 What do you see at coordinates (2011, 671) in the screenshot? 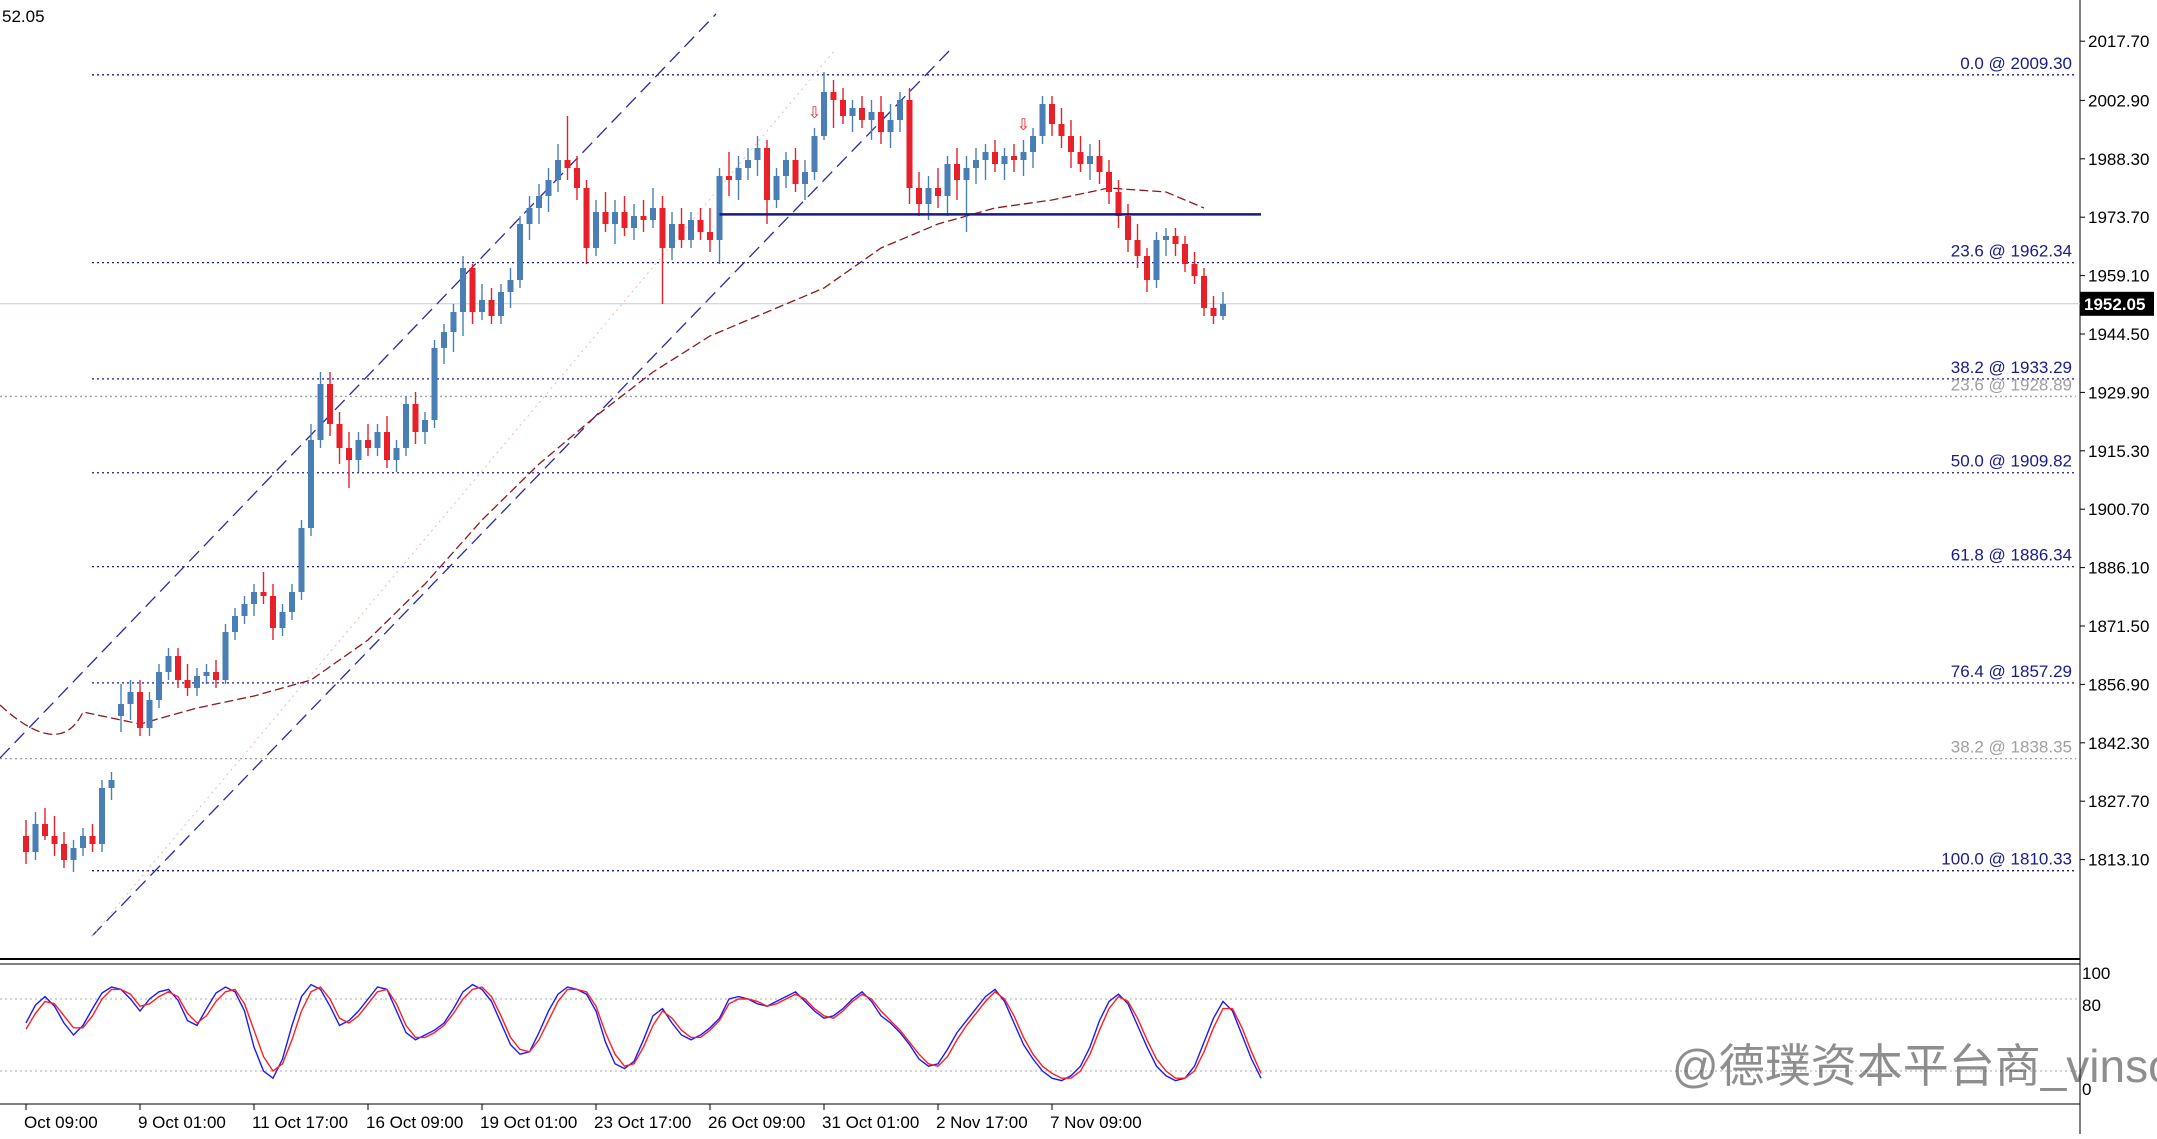
I see `fib-level-label: 76.4 @ 1857.29` at bounding box center [2011, 671].